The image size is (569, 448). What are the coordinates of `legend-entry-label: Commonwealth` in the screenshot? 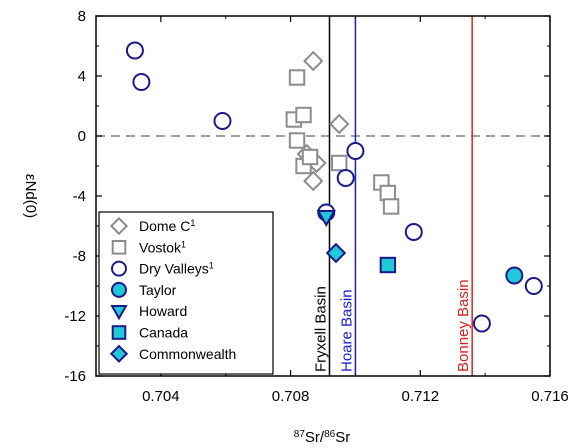 It's located at (187, 354).